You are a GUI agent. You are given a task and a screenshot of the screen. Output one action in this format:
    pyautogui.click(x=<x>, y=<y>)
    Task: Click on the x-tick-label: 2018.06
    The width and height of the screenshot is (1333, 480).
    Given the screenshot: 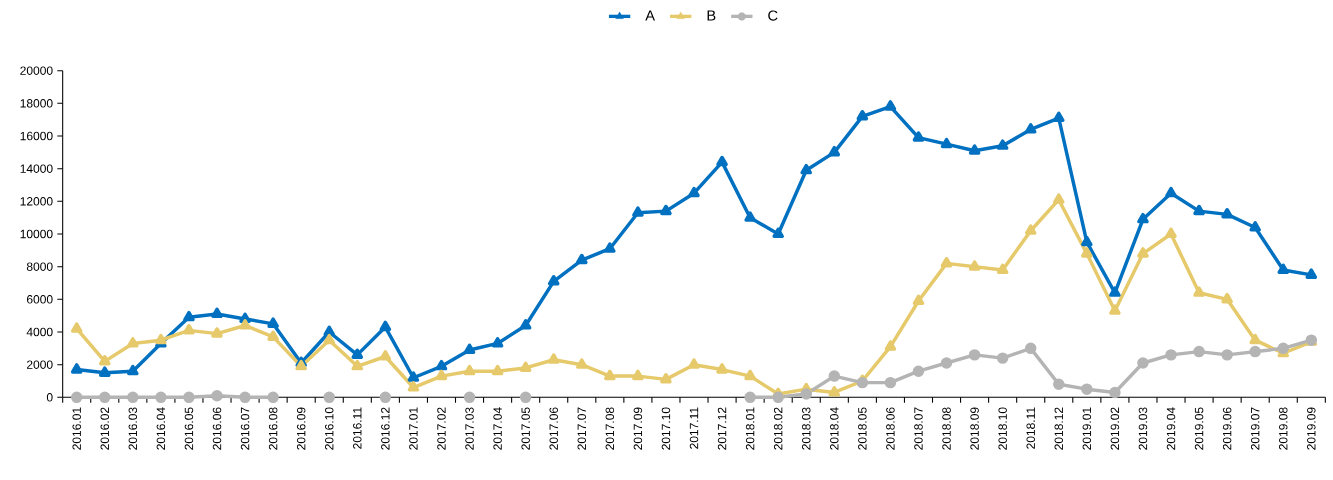 What is the action you would take?
    pyautogui.click(x=890, y=428)
    